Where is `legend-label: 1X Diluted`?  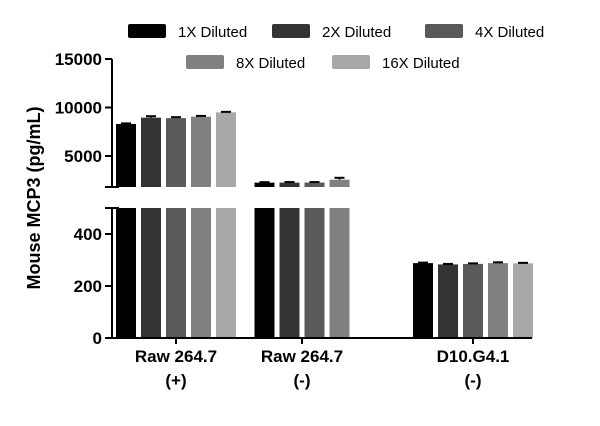 legend-label: 1X Diluted is located at coordinates (212, 32).